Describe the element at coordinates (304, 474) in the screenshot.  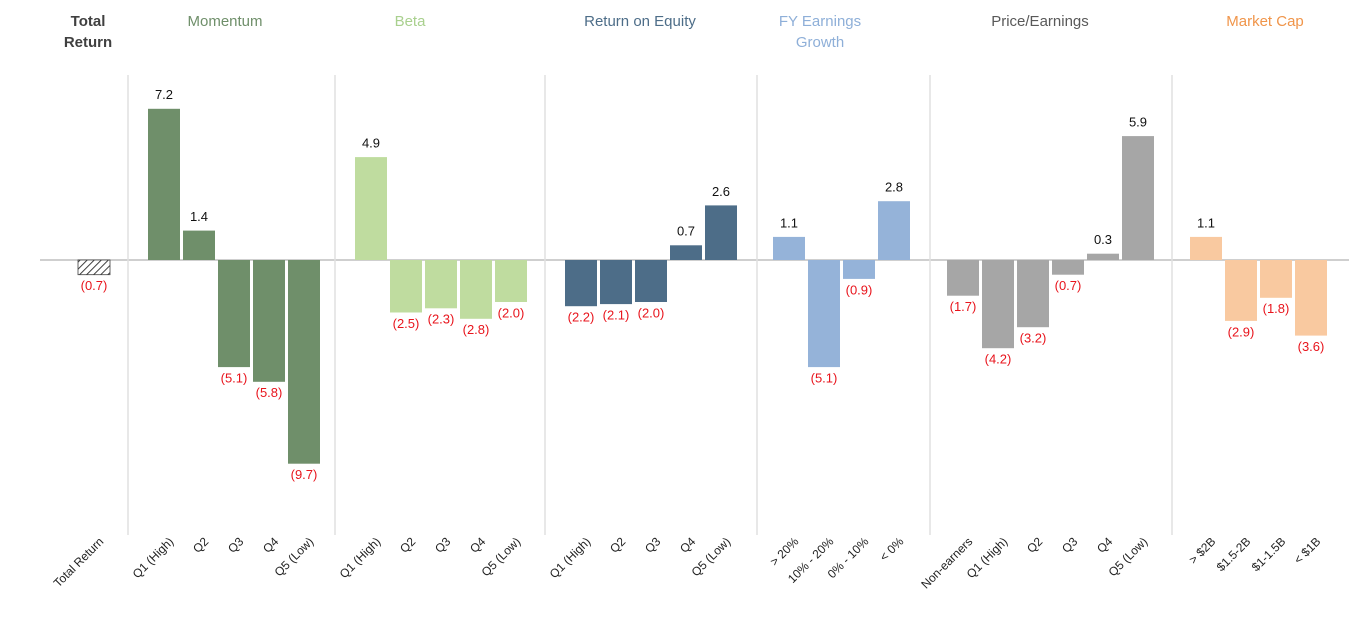
I see `data-label: (9.7)` at that location.